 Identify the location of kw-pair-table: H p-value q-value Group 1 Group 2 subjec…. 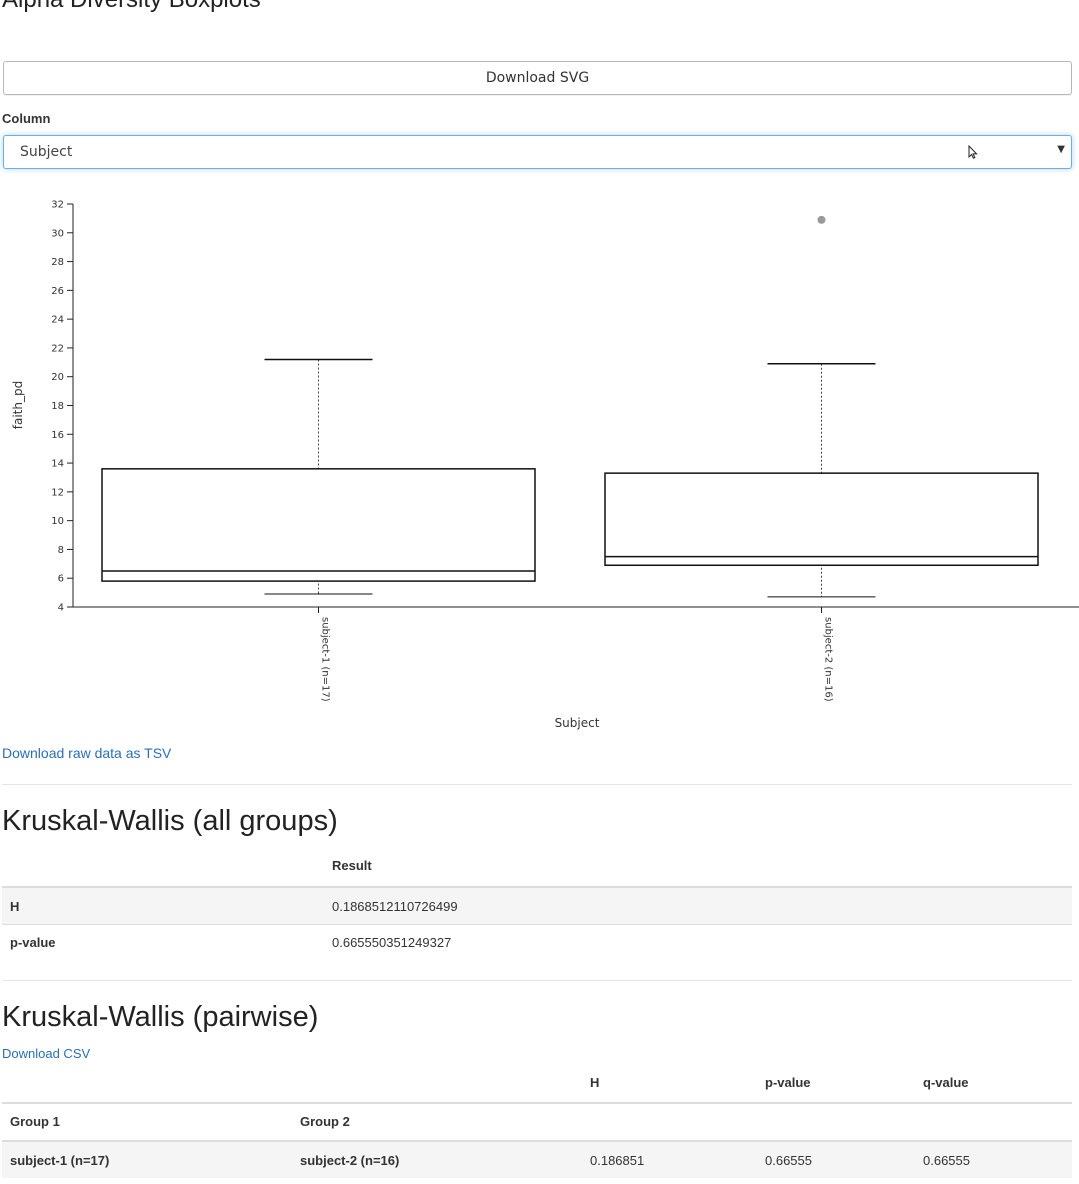
(537, 1122).